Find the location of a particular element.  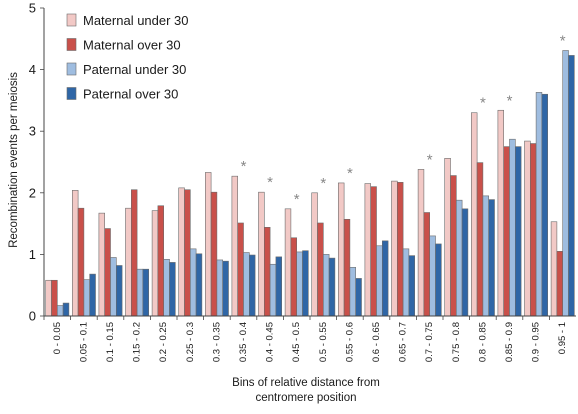

x-tick-label-7: 0.35 - 0.4 is located at coordinates (243, 342).